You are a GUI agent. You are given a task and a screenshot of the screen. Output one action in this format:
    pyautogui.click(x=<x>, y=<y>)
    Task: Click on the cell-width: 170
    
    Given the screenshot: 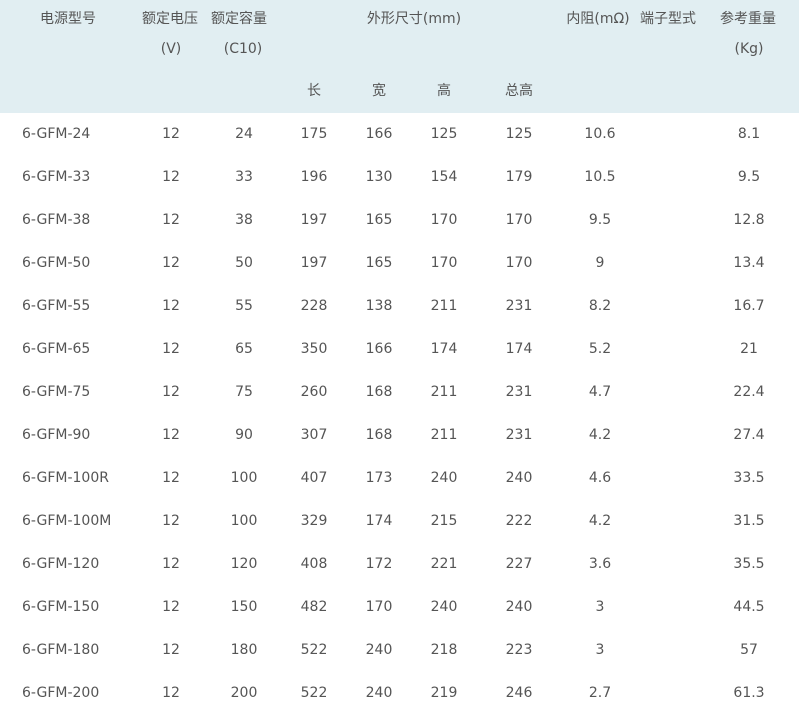 What is the action you would take?
    pyautogui.click(x=379, y=607)
    